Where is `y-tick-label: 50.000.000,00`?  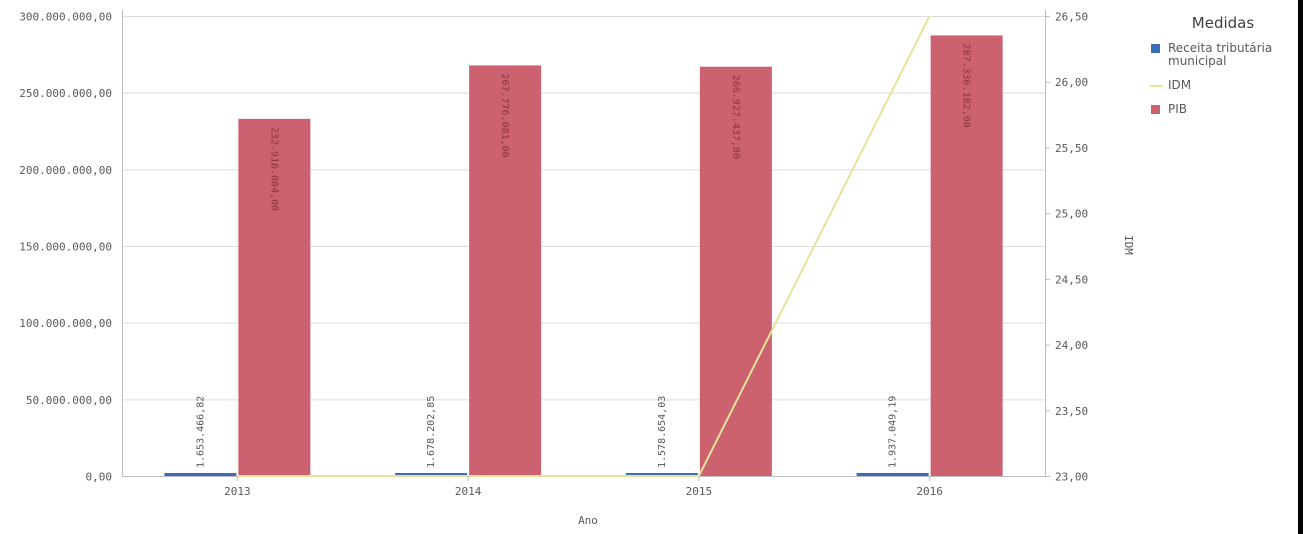 y-tick-label: 50.000.000,00 is located at coordinates (69, 400).